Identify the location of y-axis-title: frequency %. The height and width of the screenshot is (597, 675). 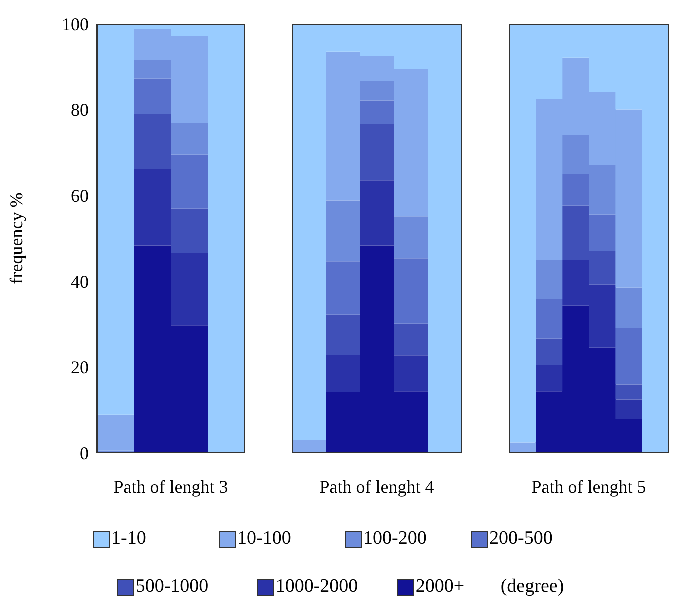
(16, 238).